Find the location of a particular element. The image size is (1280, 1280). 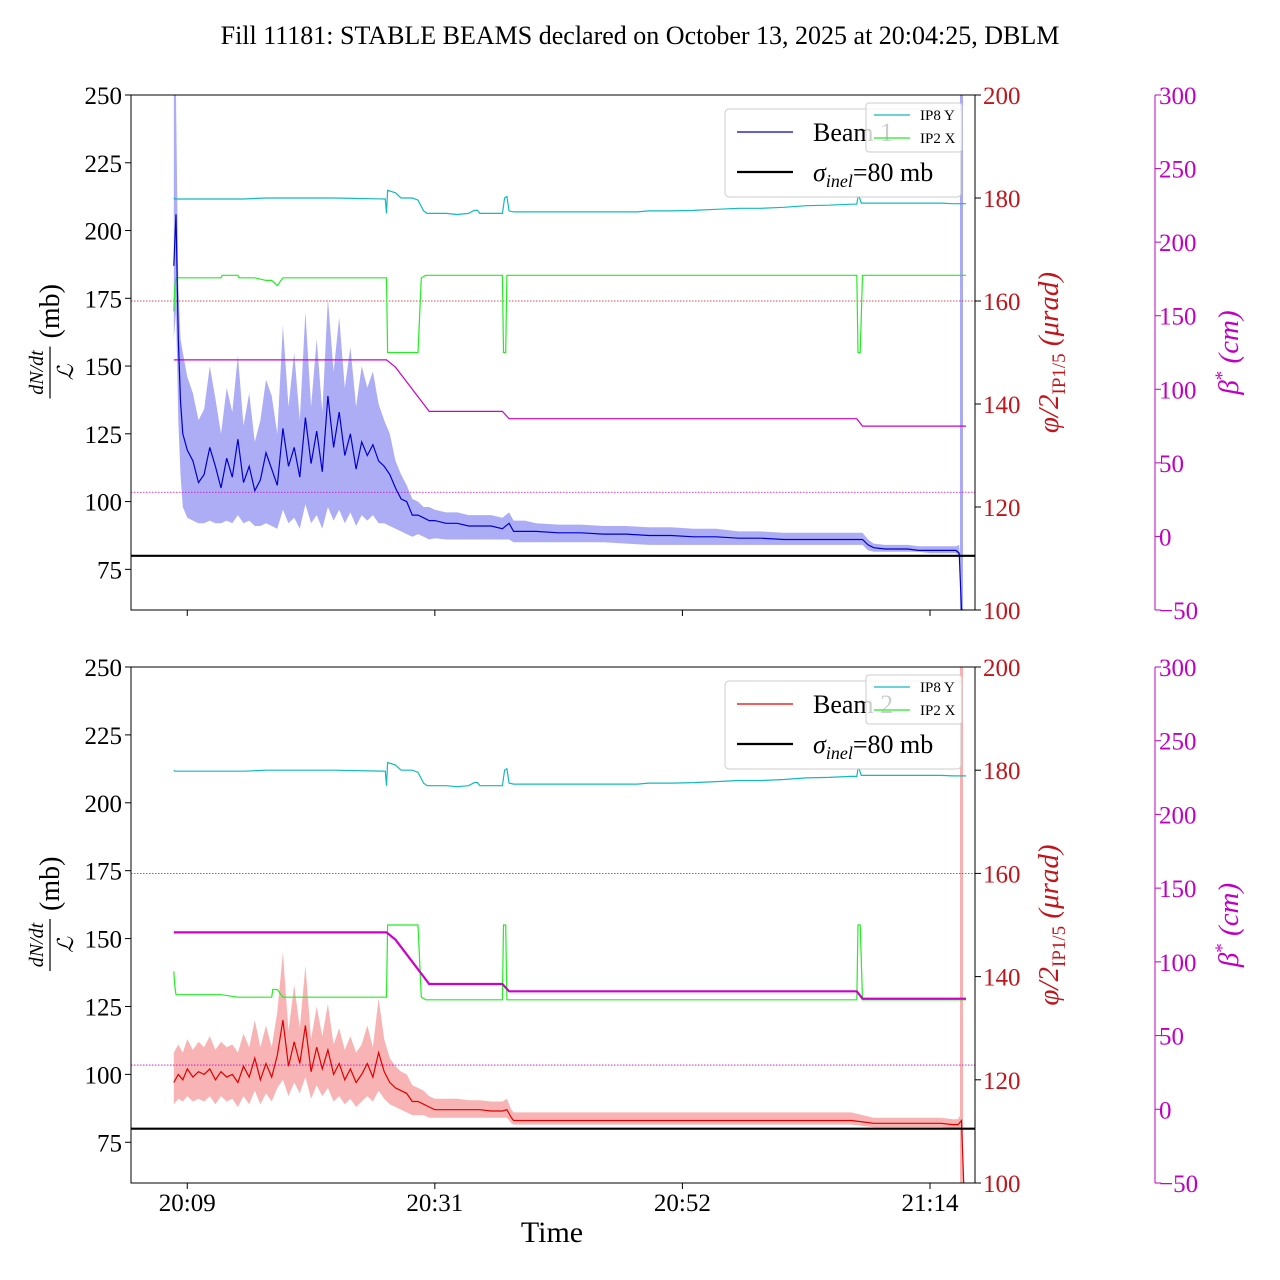

beam-band is located at coordinates (568, 1067).